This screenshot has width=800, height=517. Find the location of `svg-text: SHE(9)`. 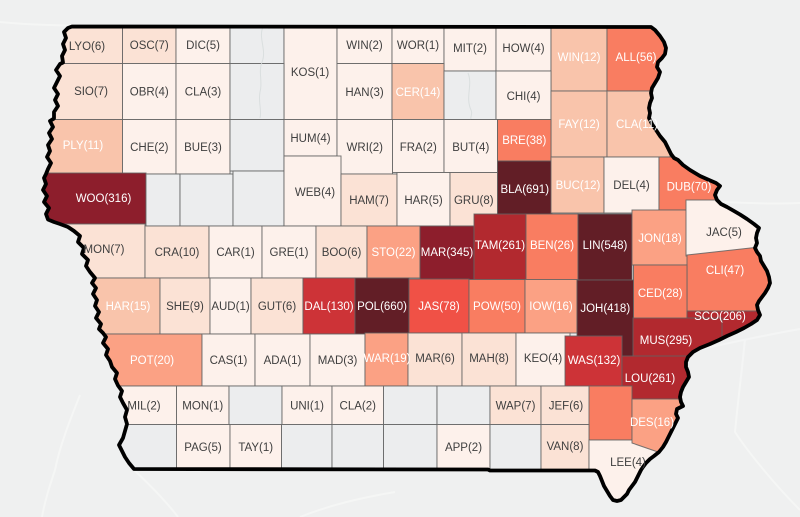

svg-text: SHE(9) is located at coordinates (185, 307).